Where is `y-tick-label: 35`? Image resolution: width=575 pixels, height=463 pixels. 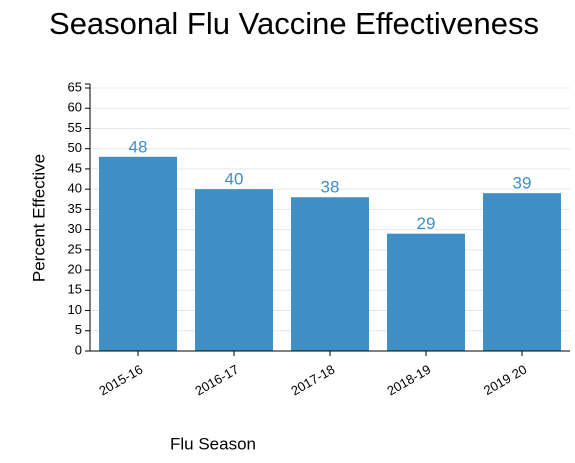 y-tick-label: 35 is located at coordinates (75, 208).